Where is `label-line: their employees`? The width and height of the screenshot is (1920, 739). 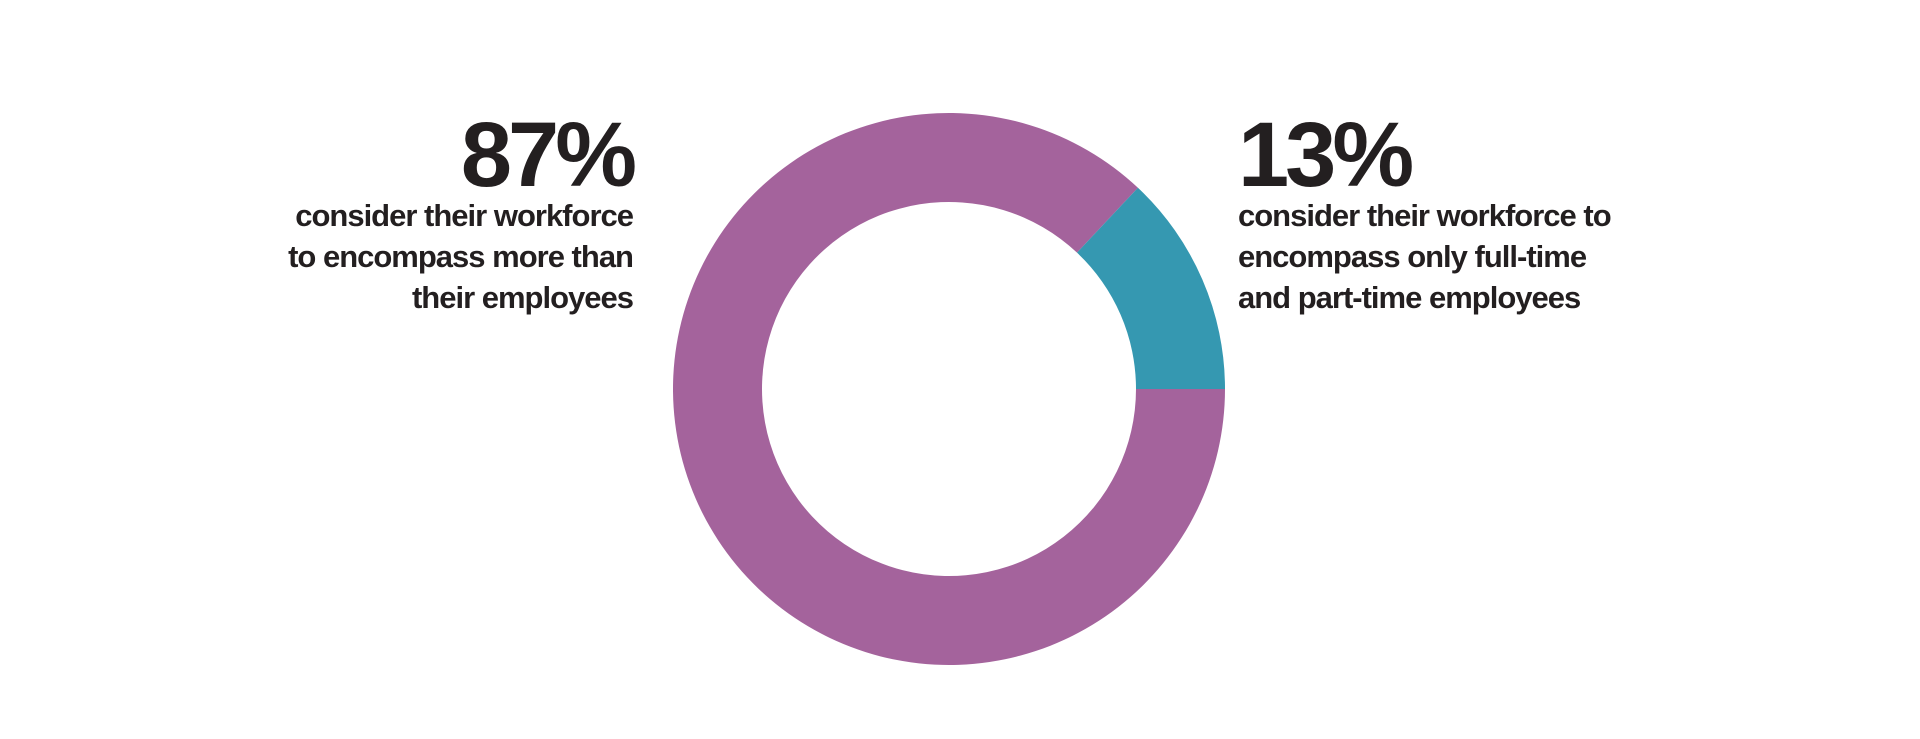
label-line: their employees is located at coordinates (522, 297).